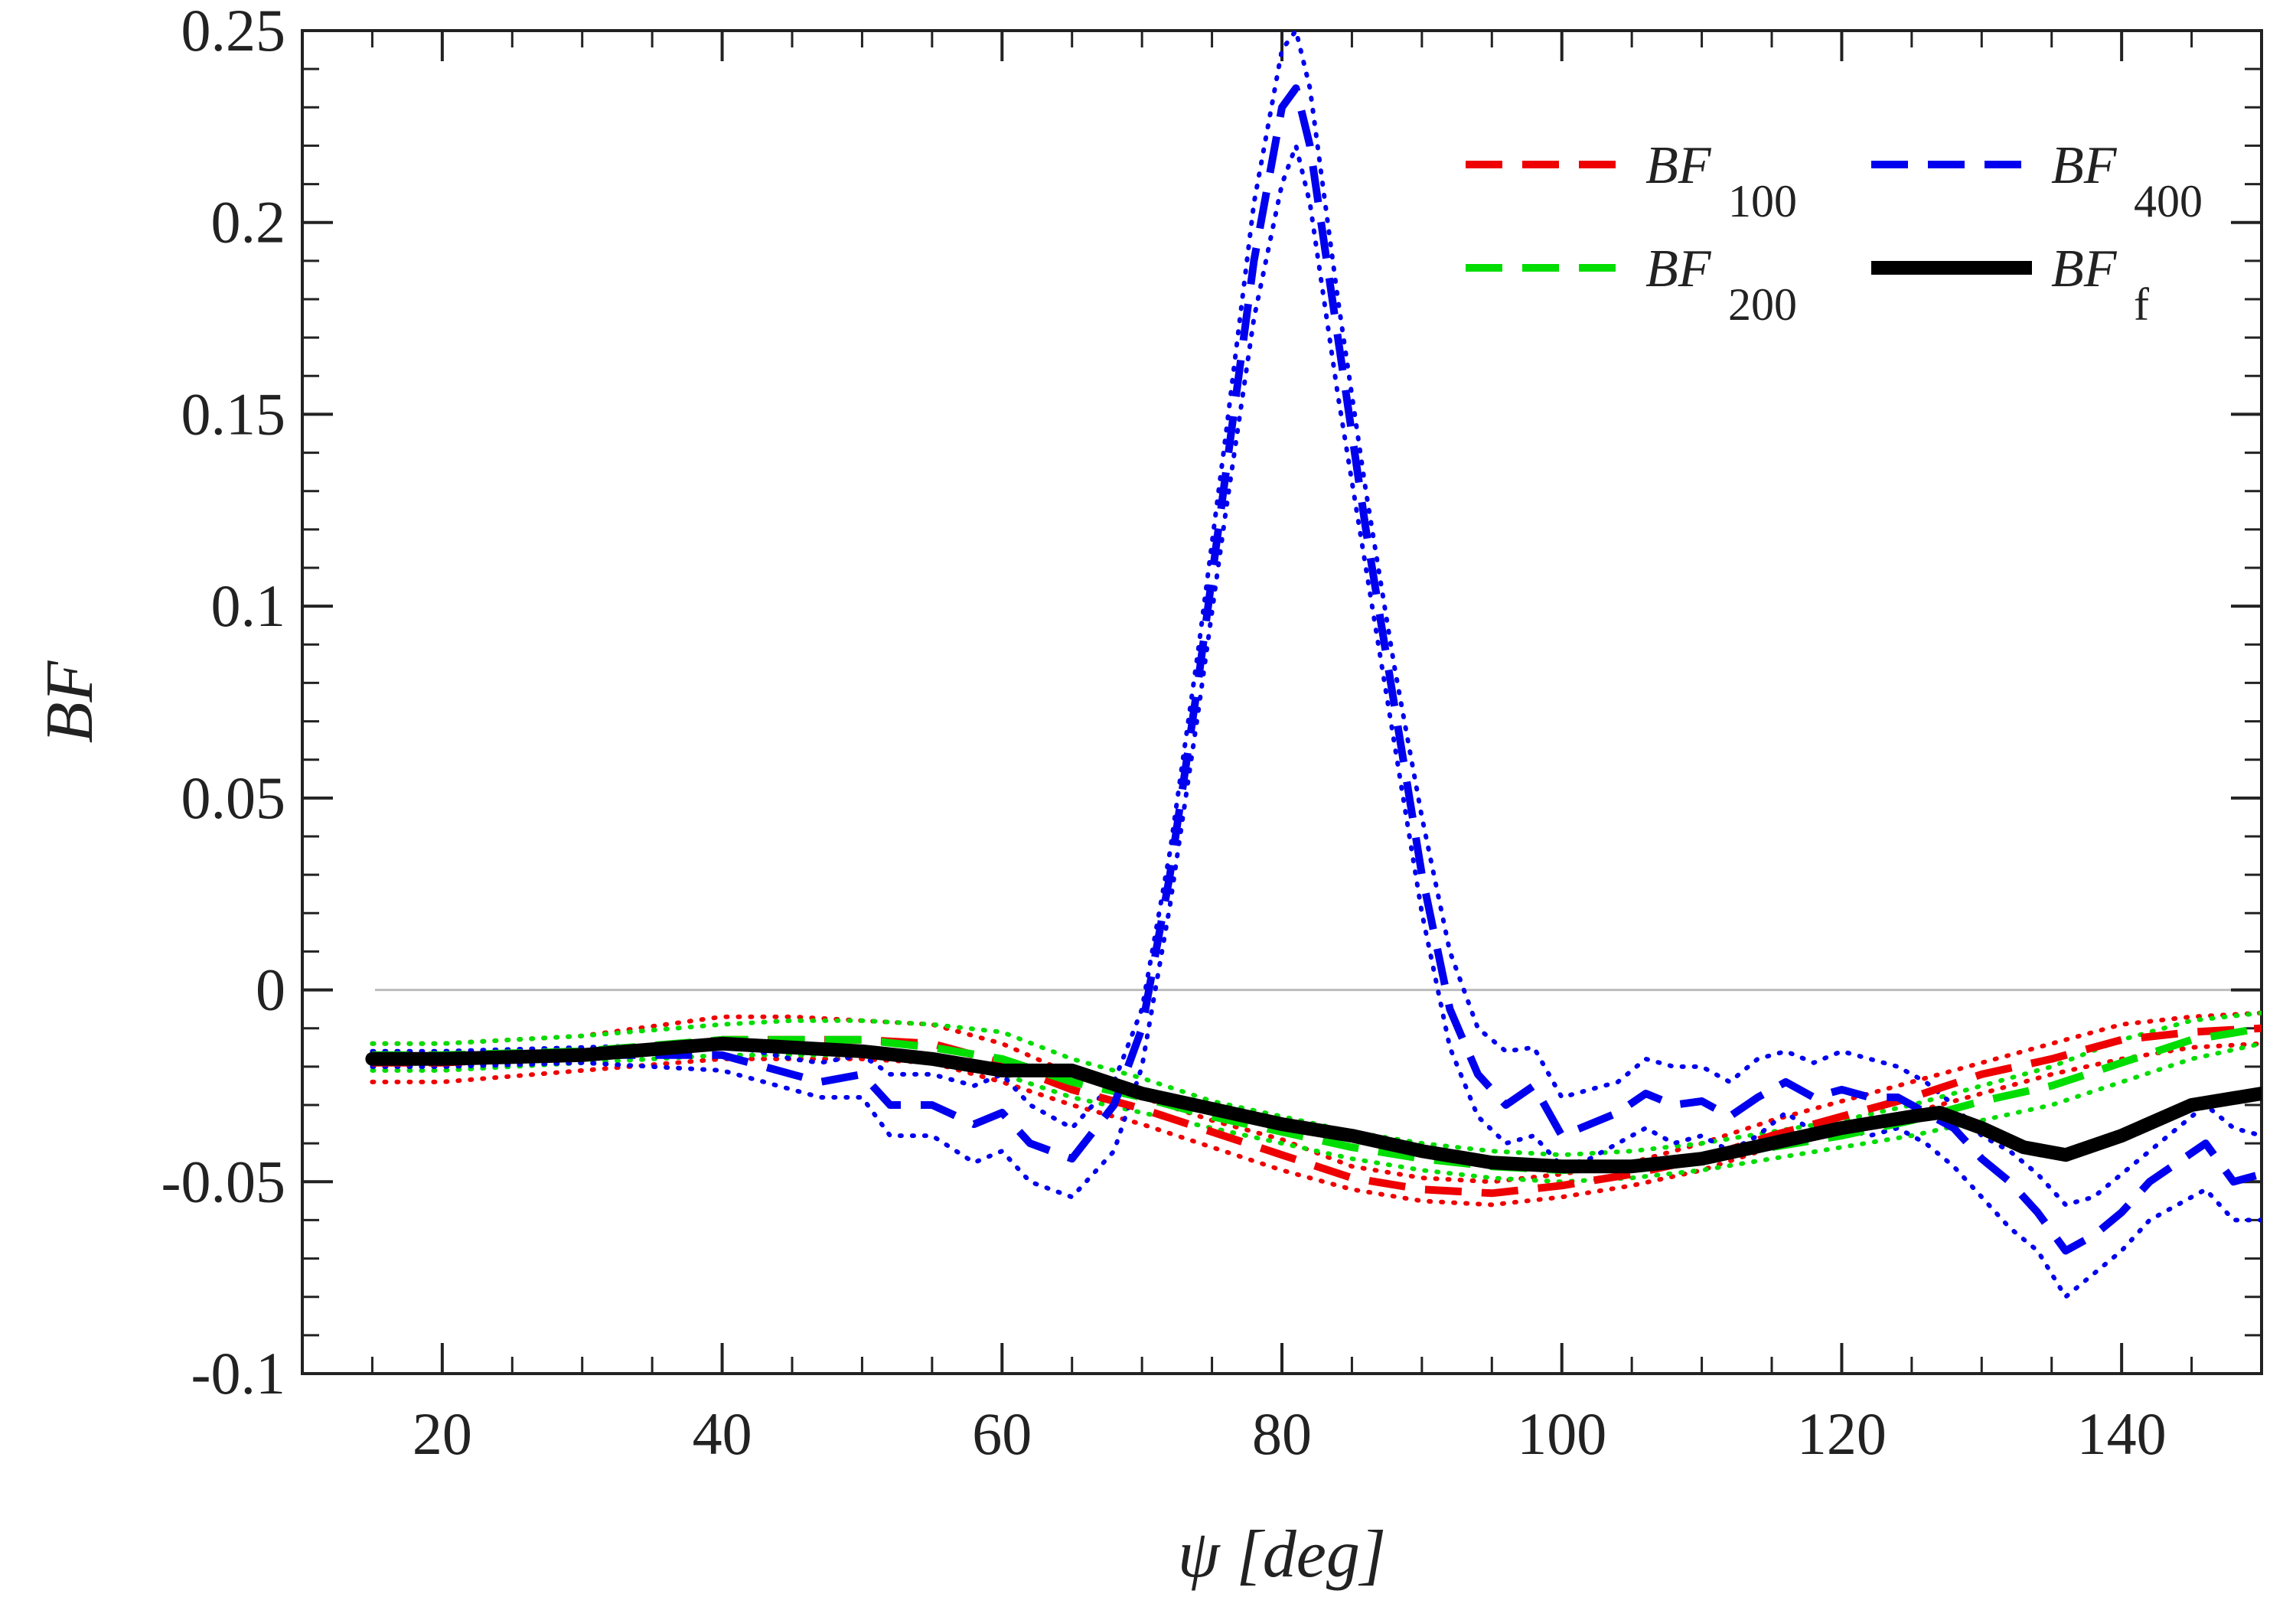 This screenshot has width=2296, height=1607. I want to click on y-tick-label: 0.1, so click(248, 605).